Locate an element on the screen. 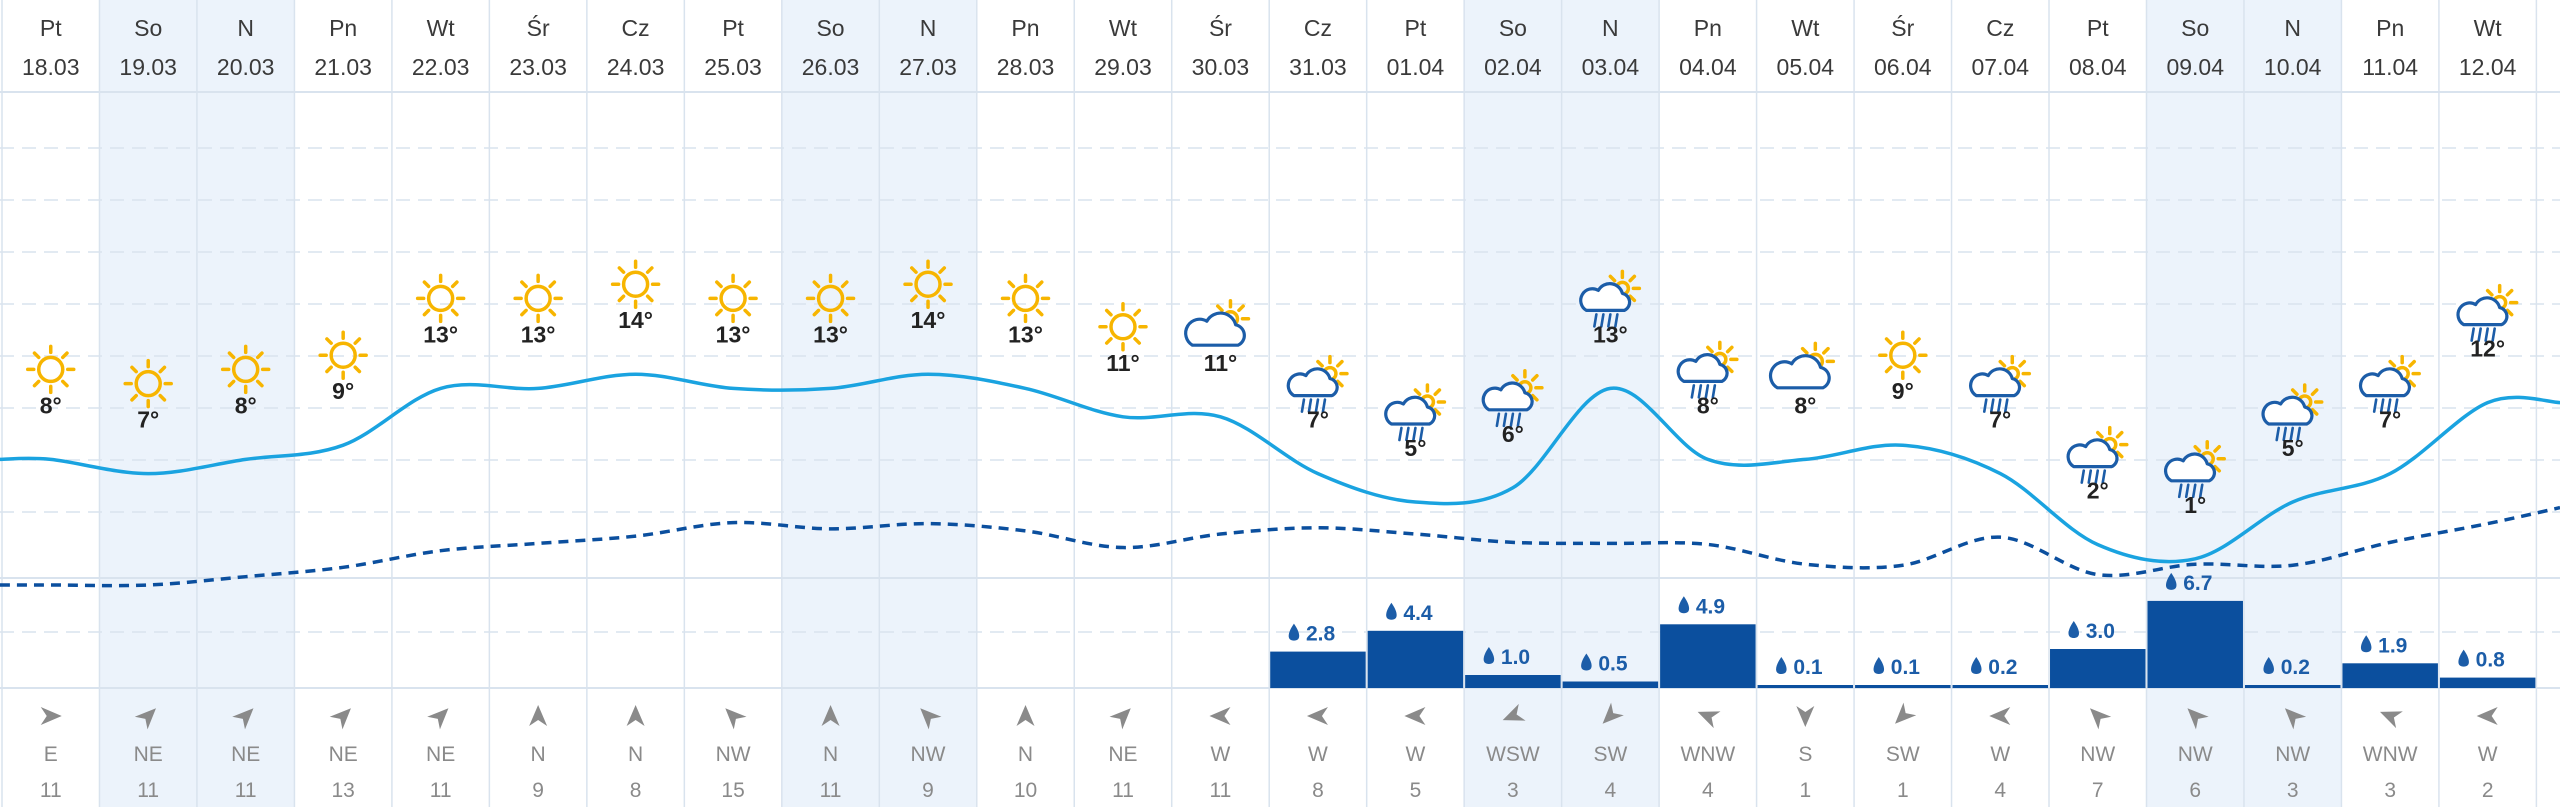 This screenshot has height=807, width=2560. day-date: 06.04 is located at coordinates (1903, 67).